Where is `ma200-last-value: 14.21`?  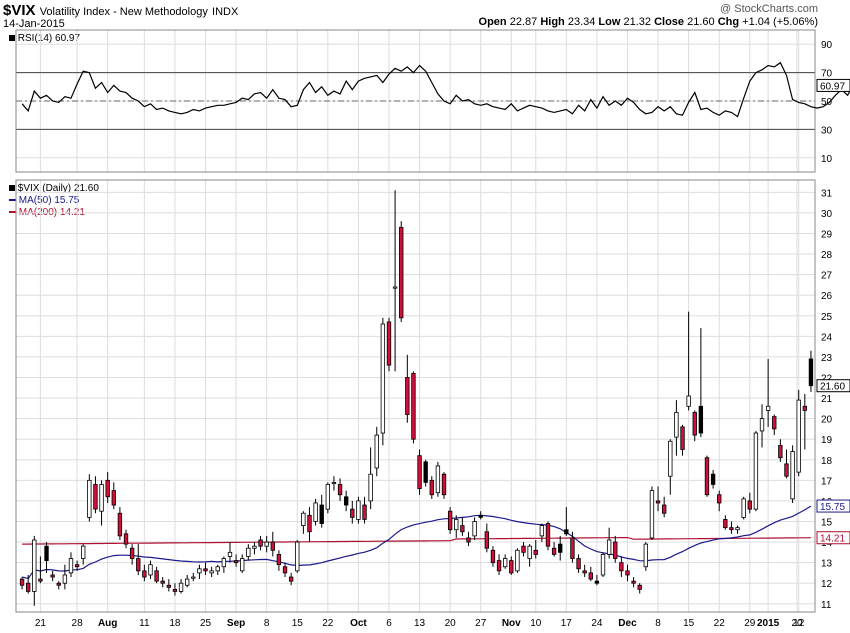
ma200-last-value: 14.21 is located at coordinates (832, 539).